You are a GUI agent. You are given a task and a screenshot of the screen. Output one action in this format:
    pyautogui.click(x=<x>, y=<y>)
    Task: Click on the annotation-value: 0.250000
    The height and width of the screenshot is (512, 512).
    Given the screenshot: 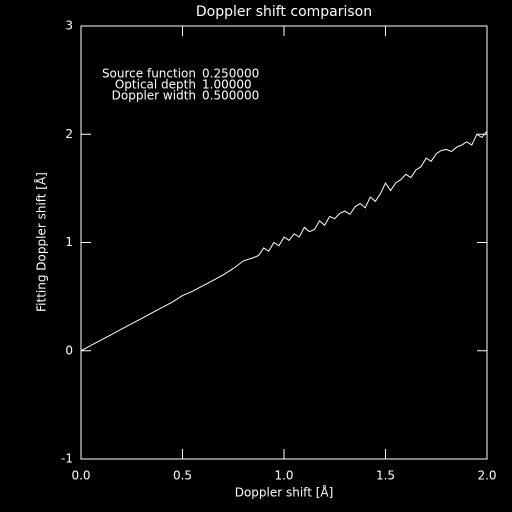 What is the action you would take?
    pyautogui.click(x=230, y=74)
    